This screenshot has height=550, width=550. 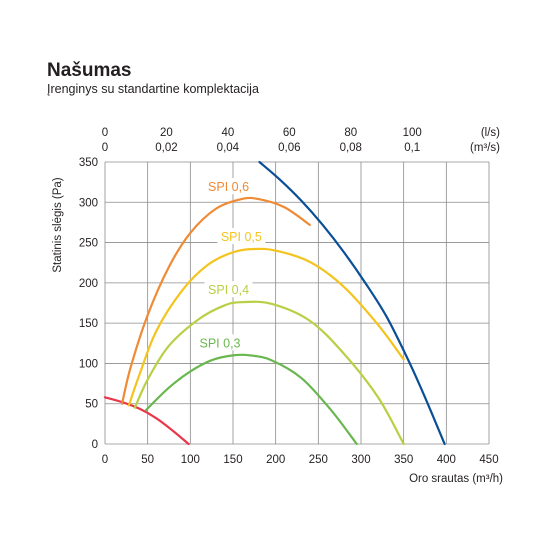 What do you see at coordinates (88, 244) in the screenshot?
I see `y-tick-label: 250` at bounding box center [88, 244].